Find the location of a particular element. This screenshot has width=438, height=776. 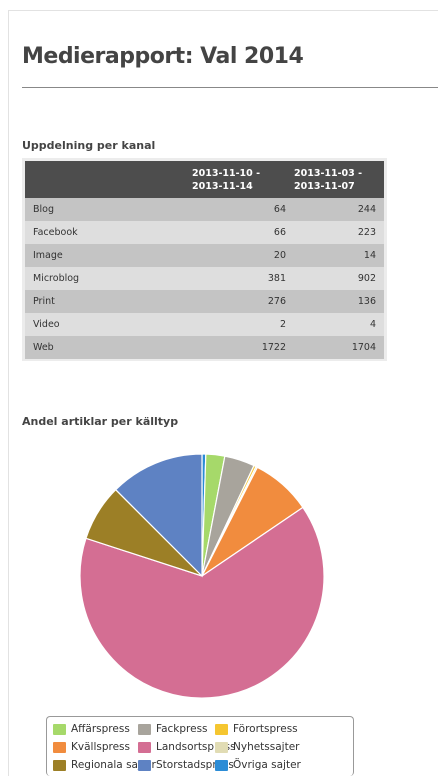

table-row: Image 20 14 is located at coordinates (204, 255).